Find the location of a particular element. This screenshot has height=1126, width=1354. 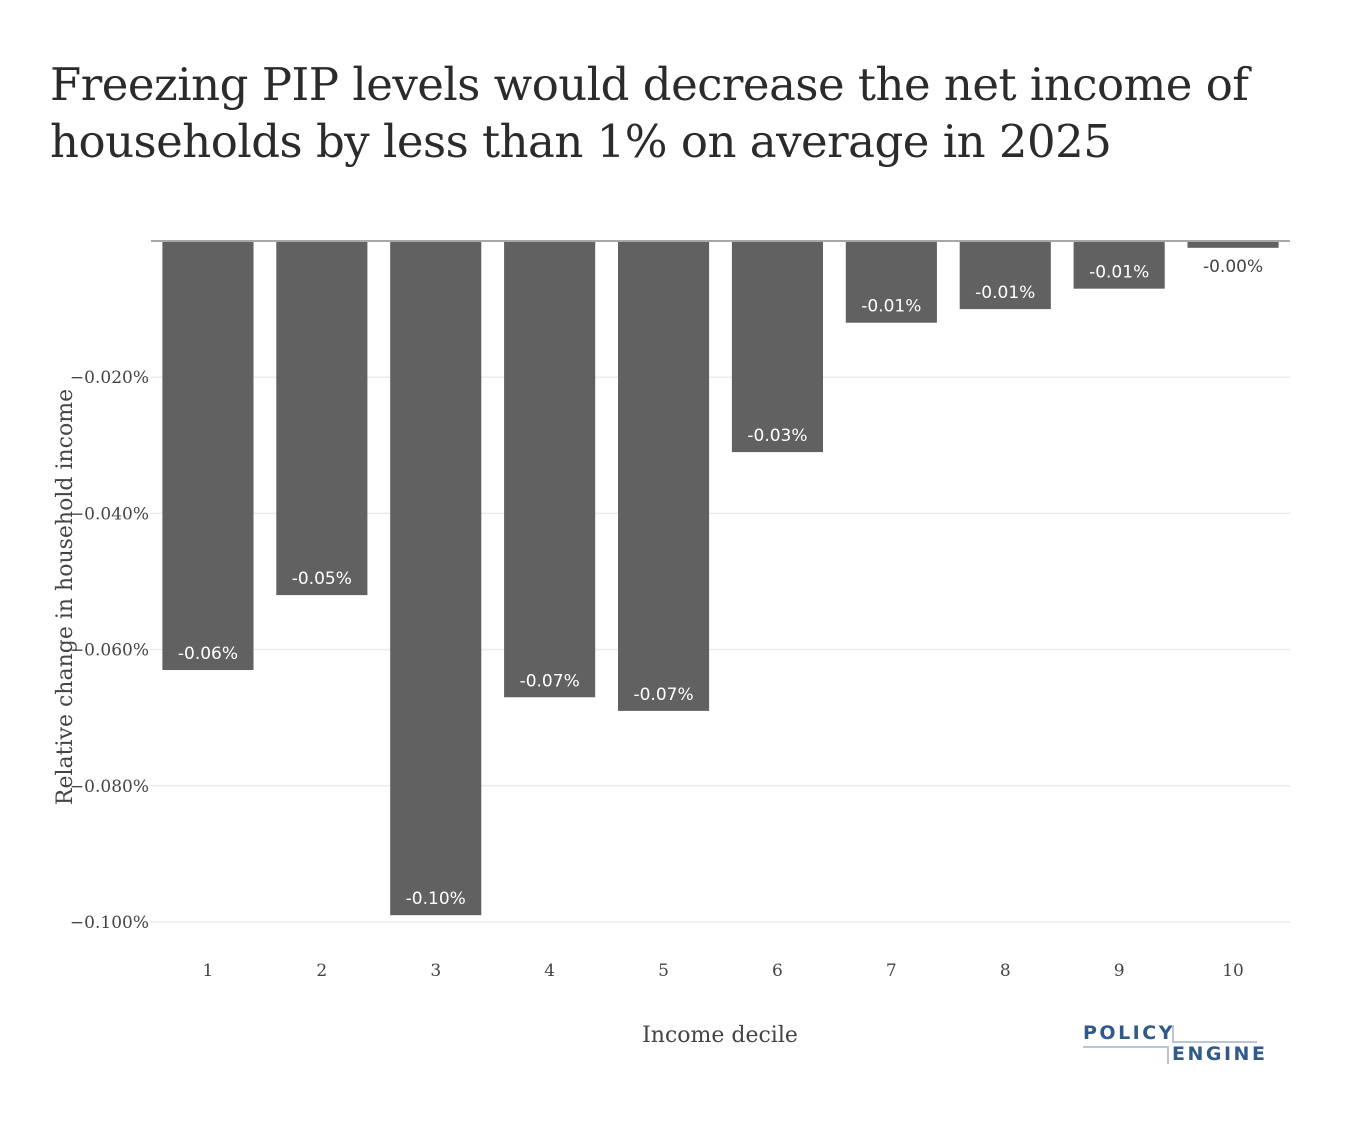

bar-data-label: -0.00% is located at coordinates (1233, 267).